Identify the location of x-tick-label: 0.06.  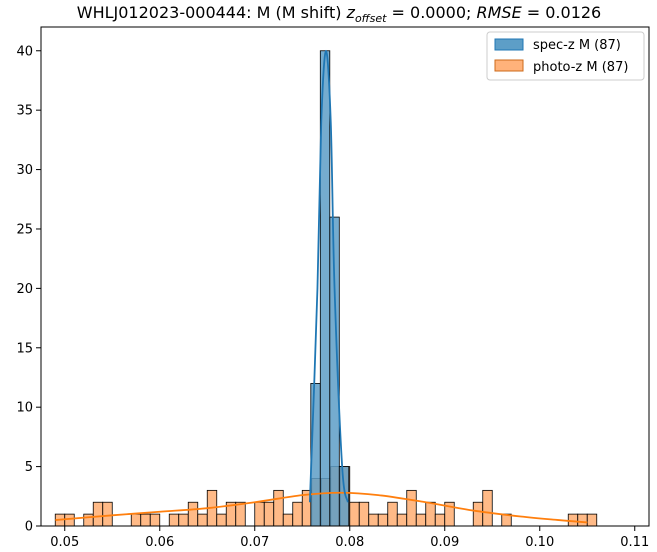
(159, 542).